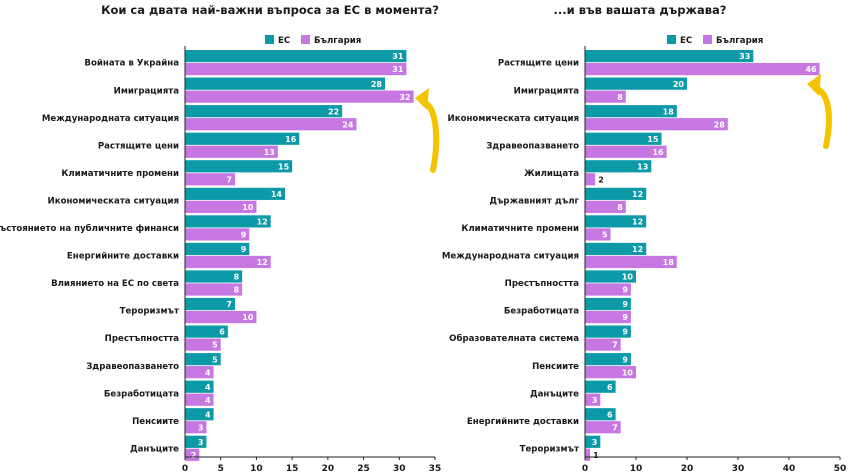 This screenshot has height=475, width=860. What do you see at coordinates (89, 228) in the screenshot?
I see `category-label: Състоянието на публичните финанси` at bounding box center [89, 228].